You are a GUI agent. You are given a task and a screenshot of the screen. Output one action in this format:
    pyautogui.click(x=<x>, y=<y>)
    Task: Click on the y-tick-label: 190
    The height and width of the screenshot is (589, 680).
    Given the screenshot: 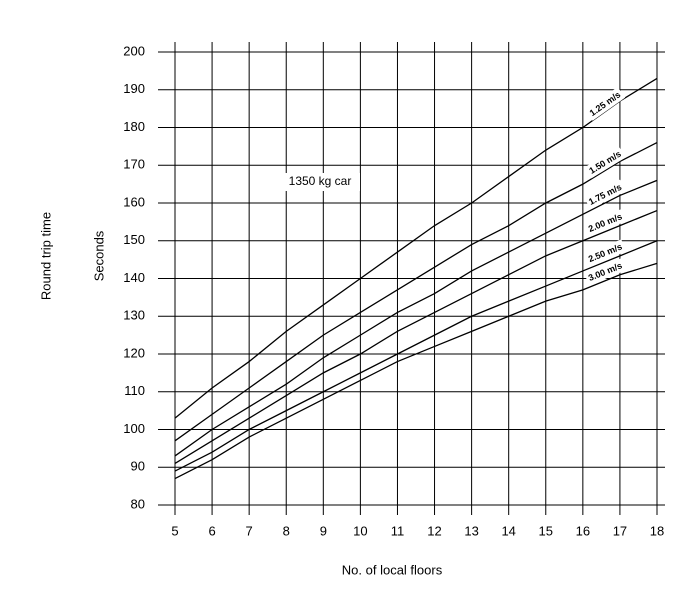 What is the action you would take?
    pyautogui.click(x=134, y=88)
    